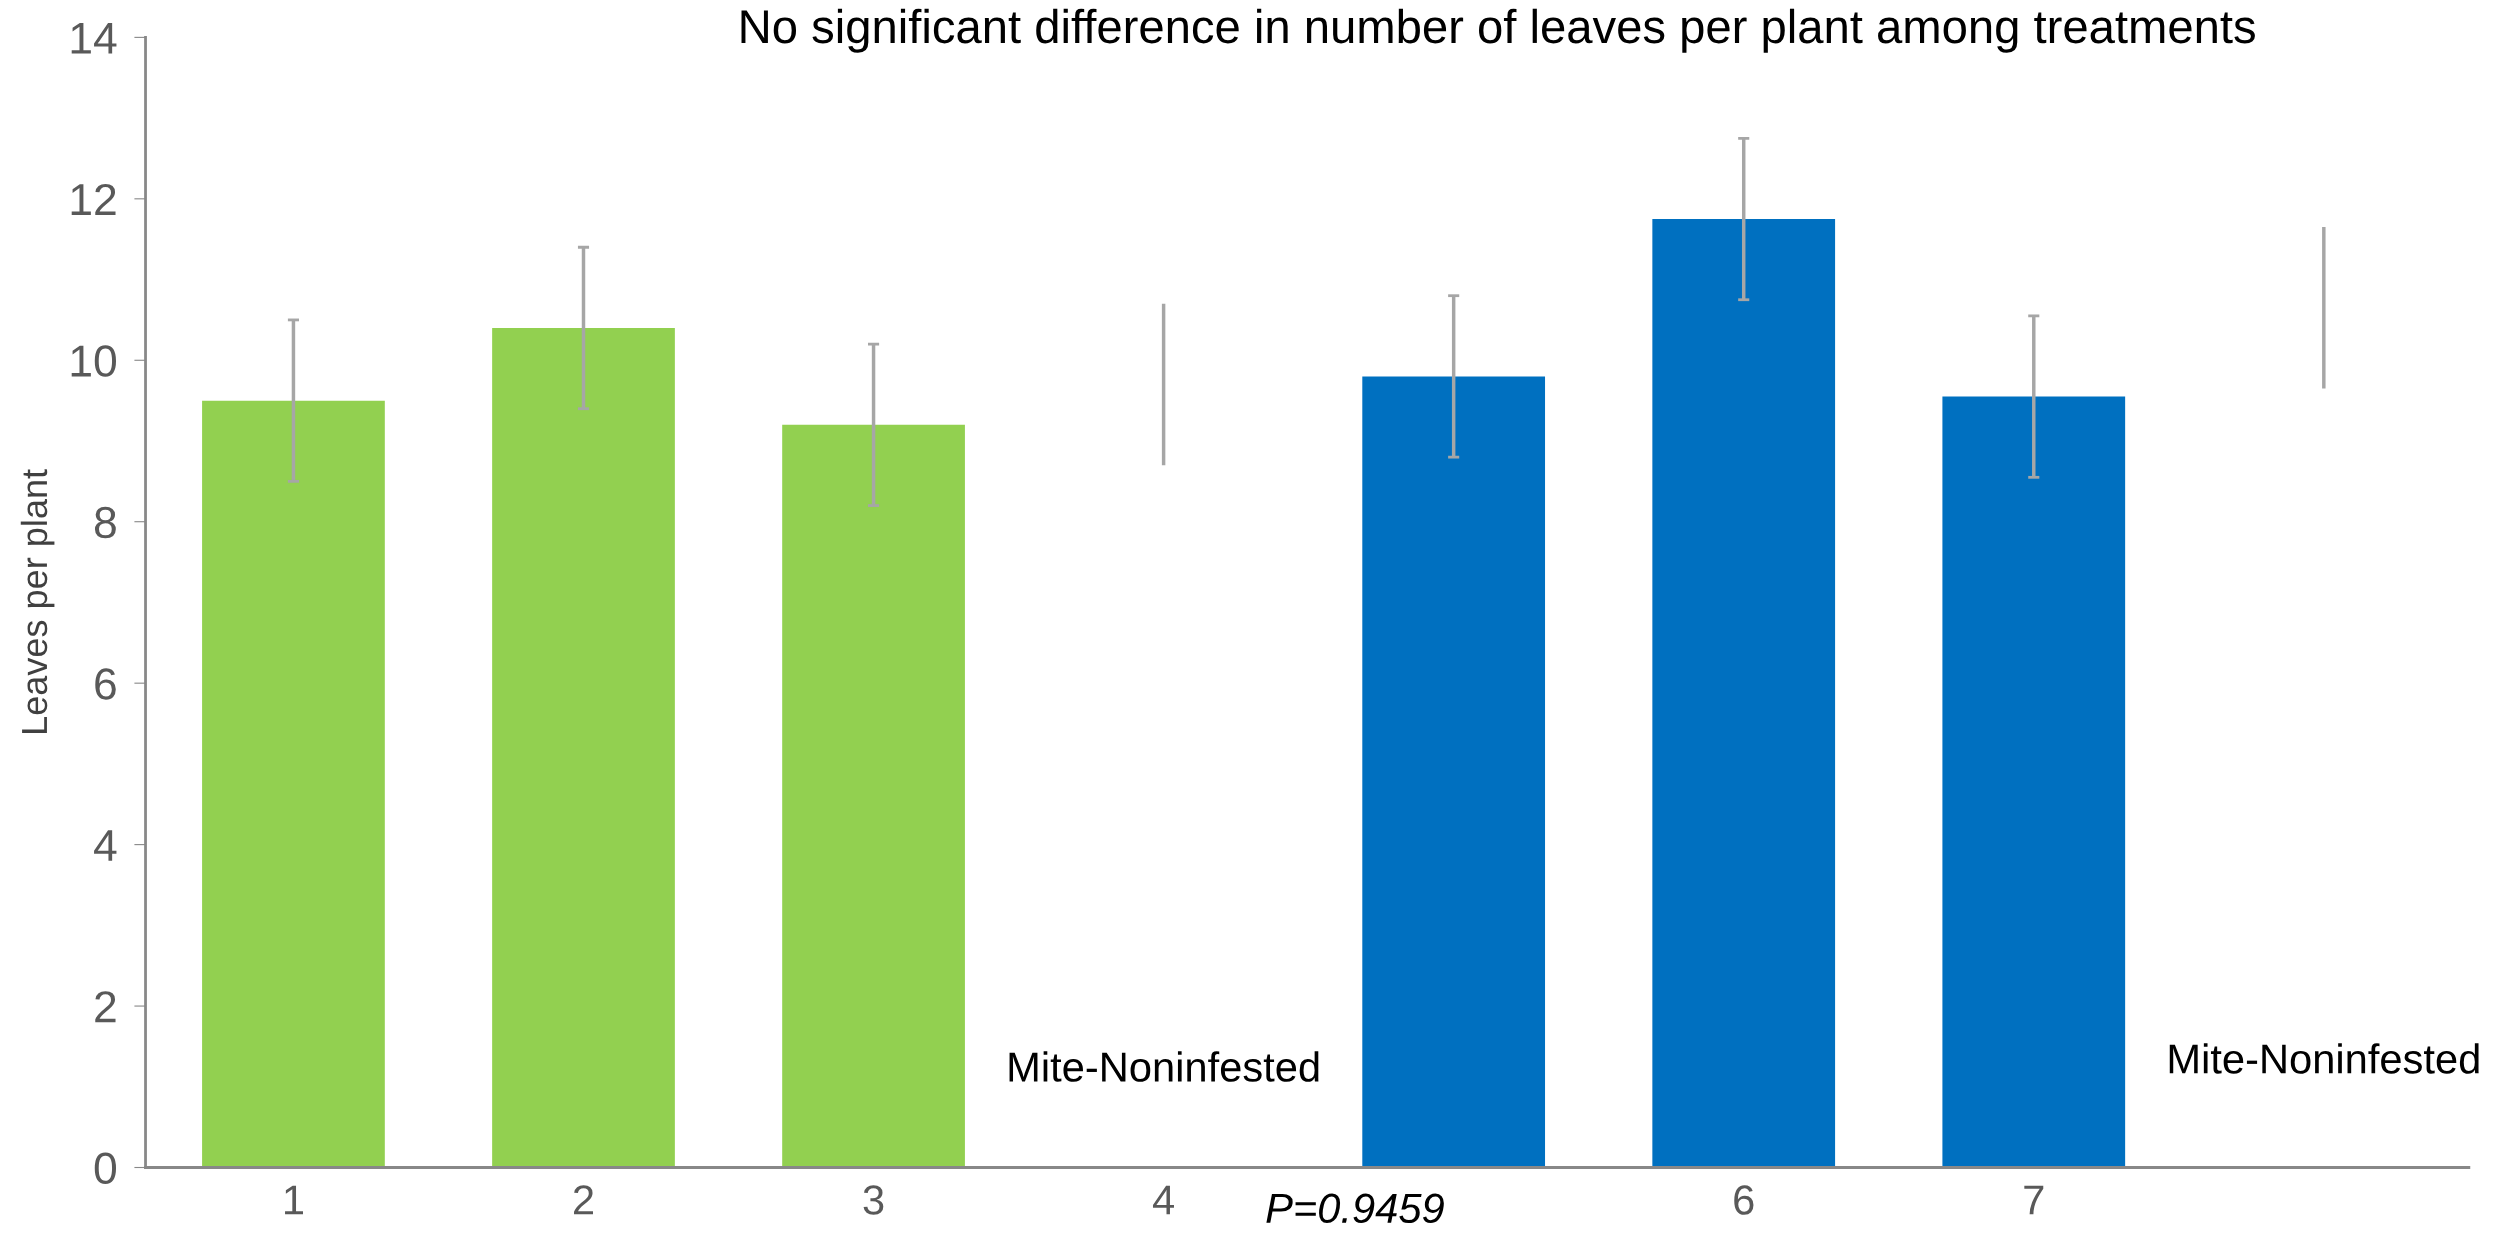  I want to click on x-tick-label: 1, so click(294, 1200).